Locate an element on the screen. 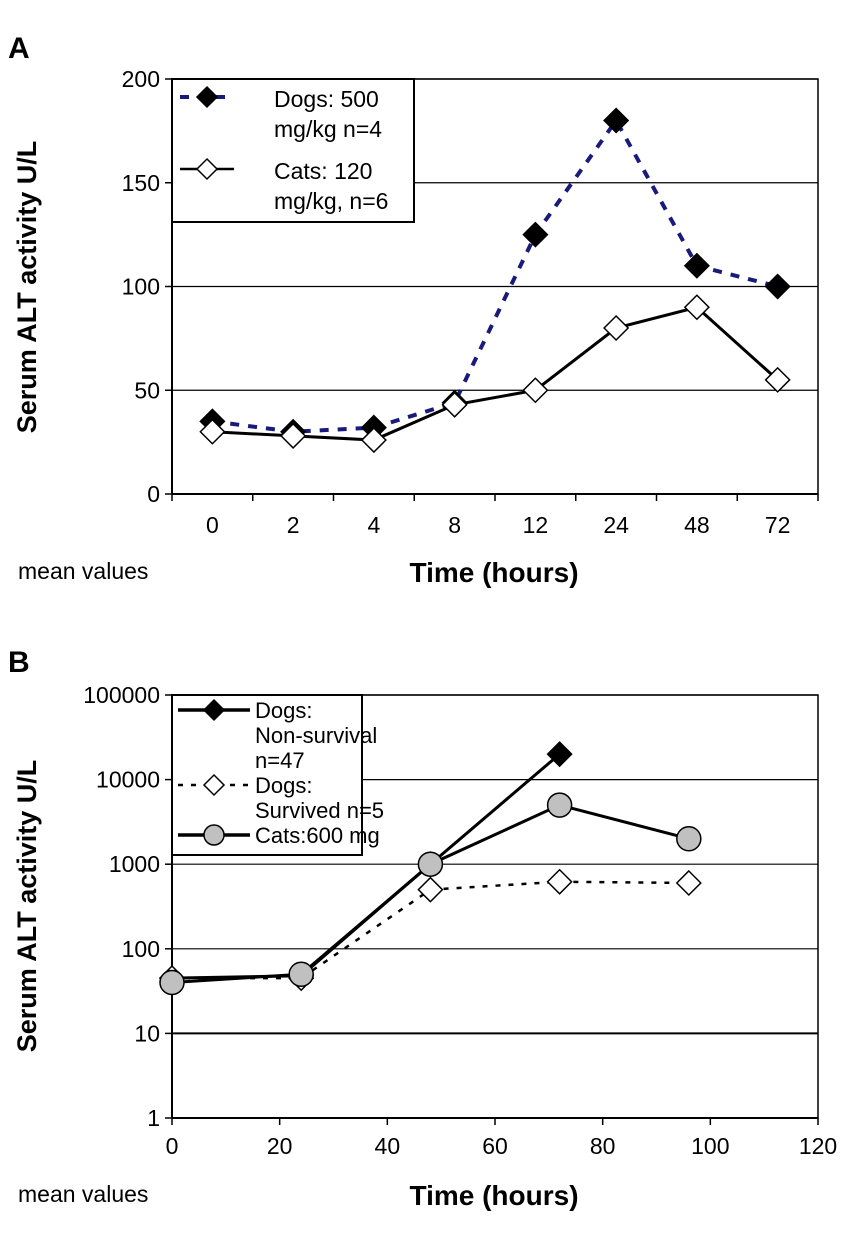 This screenshot has height=1236, width=853. x-tick-label: 48 is located at coordinates (697, 525).